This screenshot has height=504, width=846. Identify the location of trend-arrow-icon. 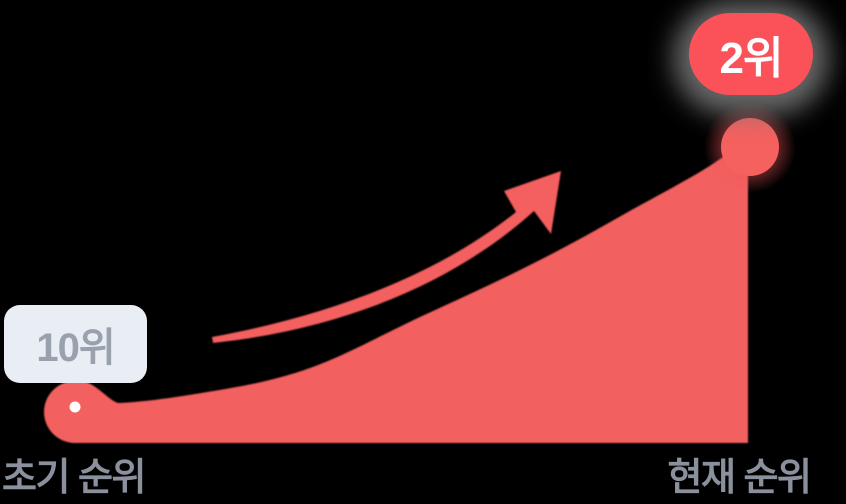
(386, 257).